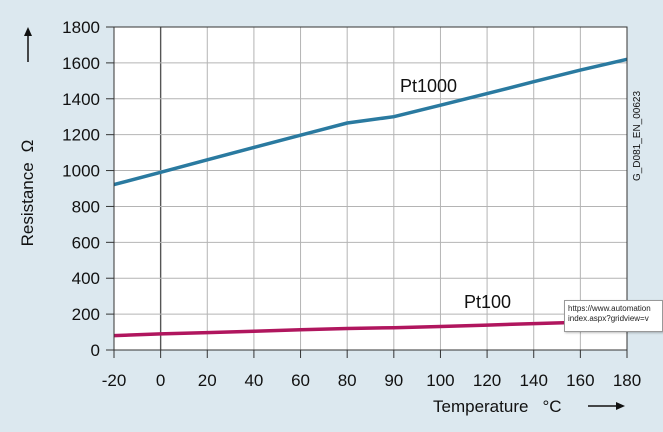  Describe the element at coordinates (86, 314) in the screenshot. I see `y-tick-label: 200` at that location.